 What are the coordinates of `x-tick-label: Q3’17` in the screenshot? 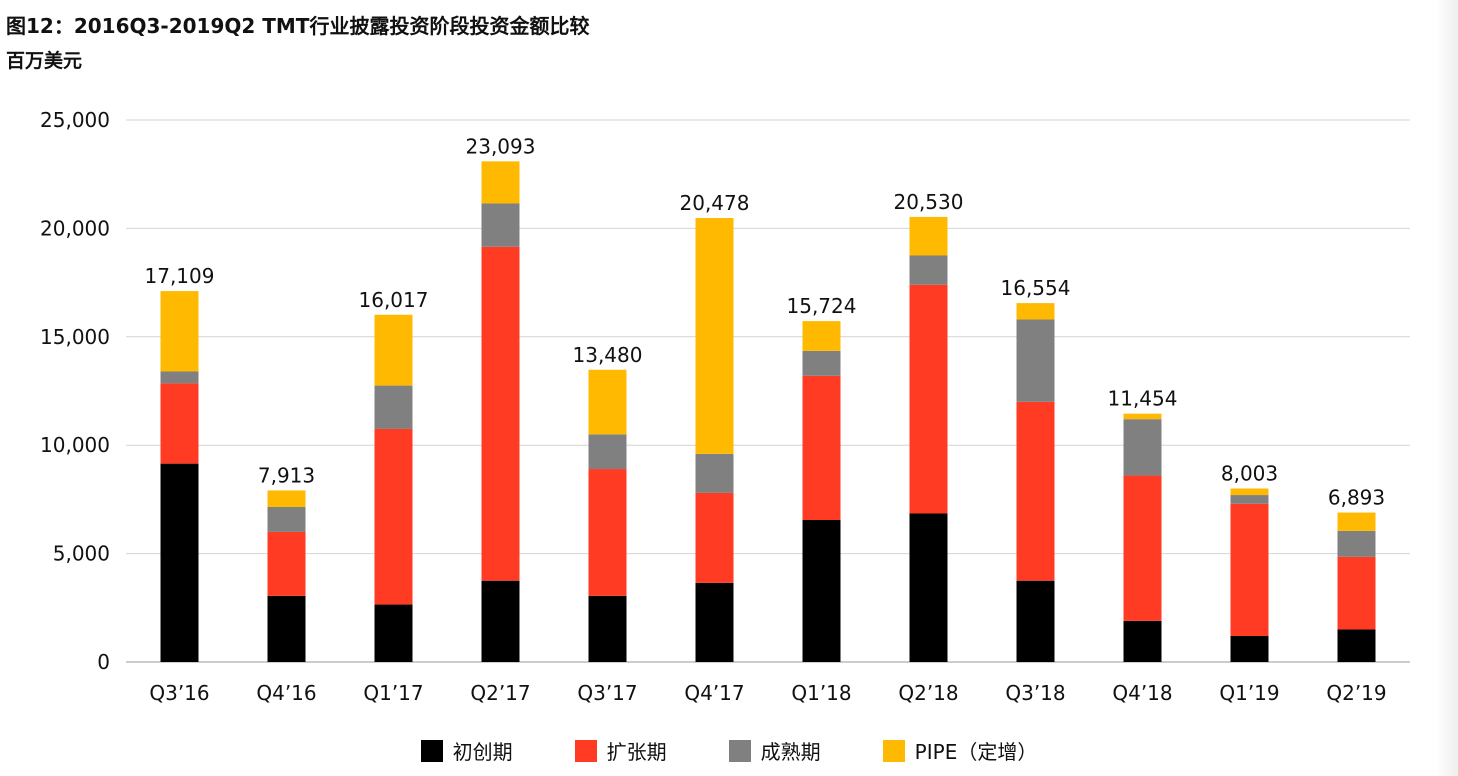 It's located at (607, 693).